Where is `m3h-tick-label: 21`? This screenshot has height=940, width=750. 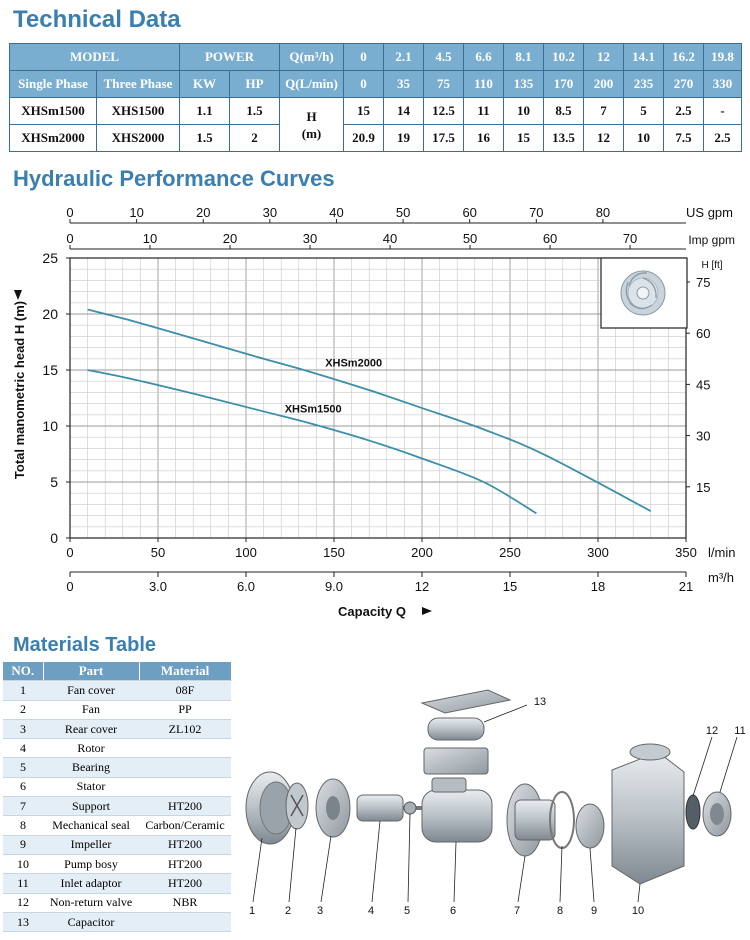 m3h-tick-label: 21 is located at coordinates (686, 586).